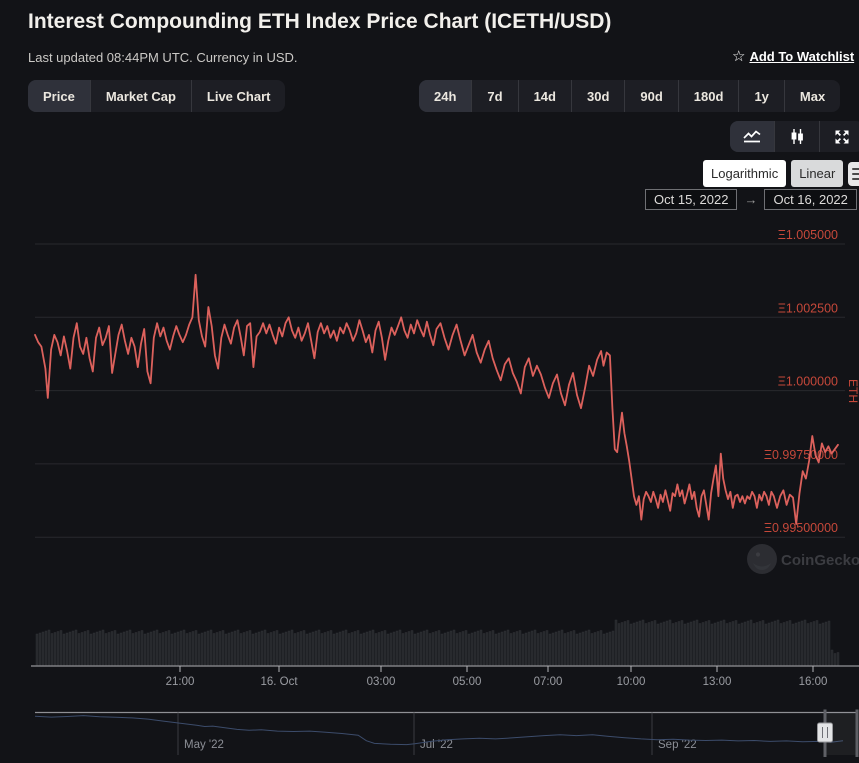 The image size is (859, 763). Describe the element at coordinates (436, 745) in the screenshot. I see `navigator-axis-label: Jul '22` at that location.